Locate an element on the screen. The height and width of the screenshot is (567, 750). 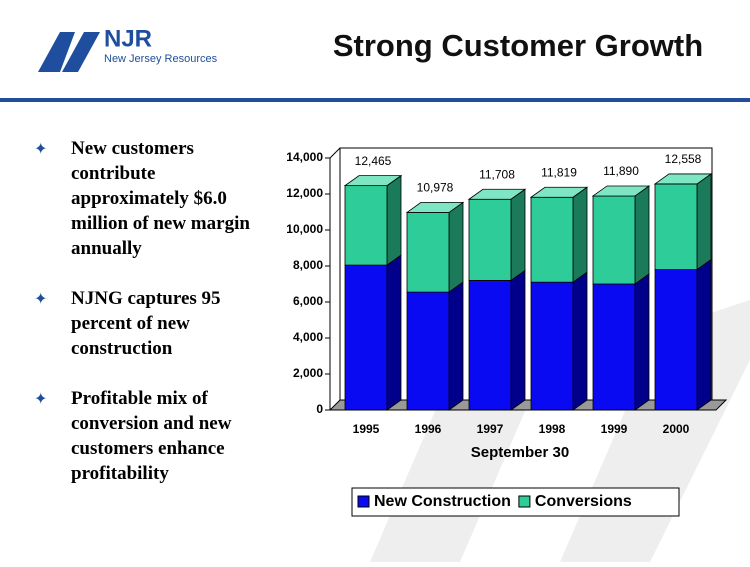
bullet-line: million of new margin is located at coordinates (160, 223).